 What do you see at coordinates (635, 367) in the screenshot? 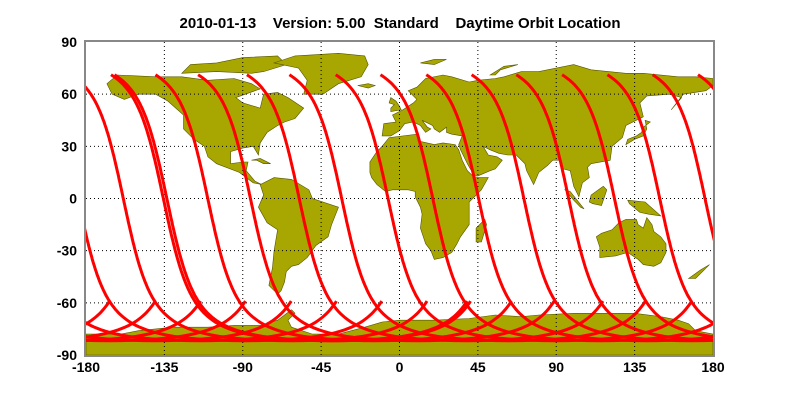
I see `x-tick-label: 135` at bounding box center [635, 367].